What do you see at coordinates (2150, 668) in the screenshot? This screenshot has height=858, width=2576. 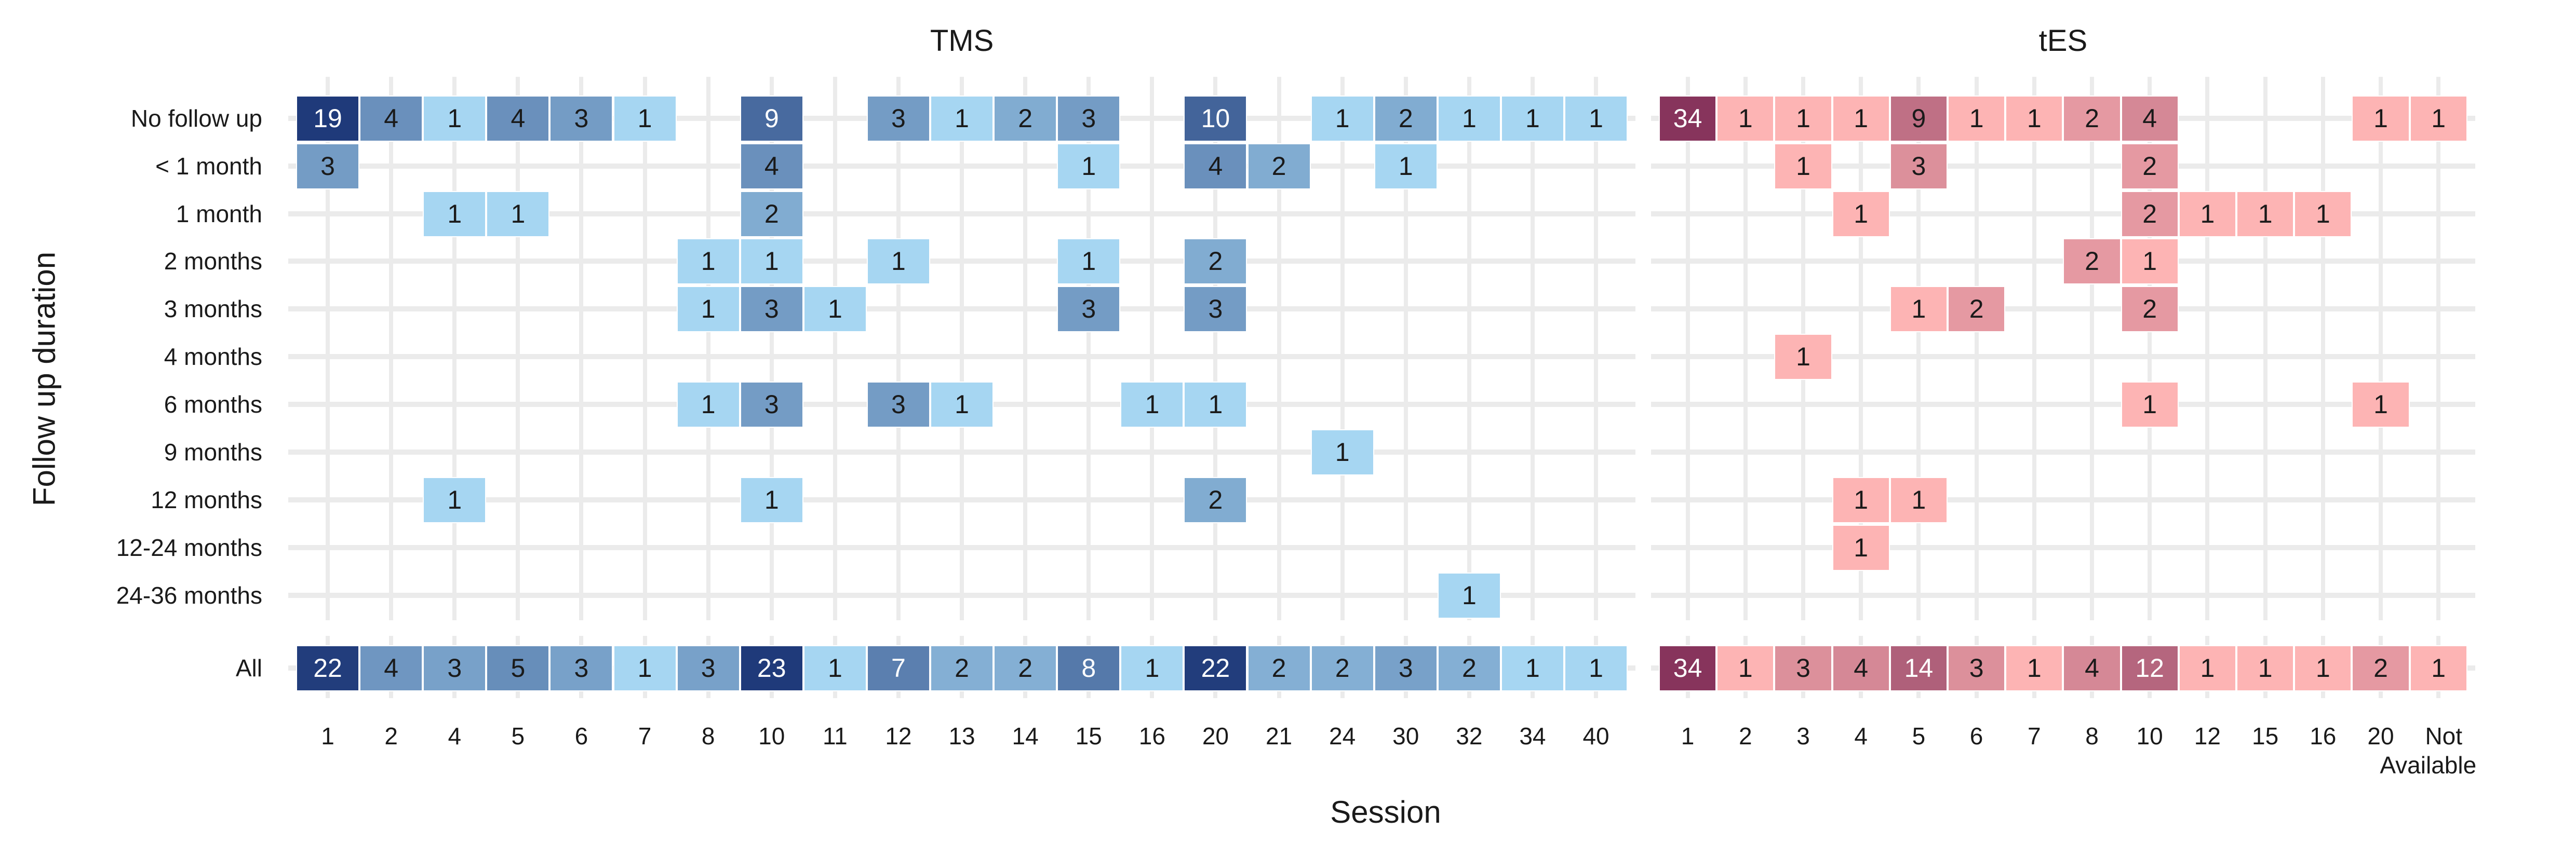 I see `heatmap-cell: 12` at bounding box center [2150, 668].